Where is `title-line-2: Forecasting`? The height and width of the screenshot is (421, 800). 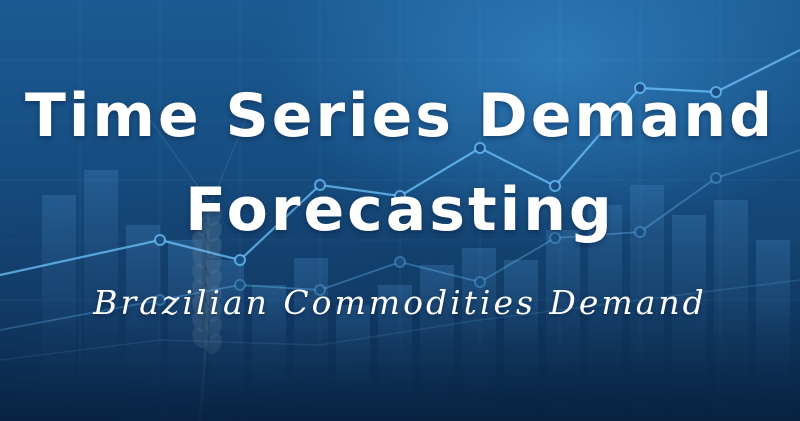
title-line-2: Forecasting is located at coordinates (400, 210).